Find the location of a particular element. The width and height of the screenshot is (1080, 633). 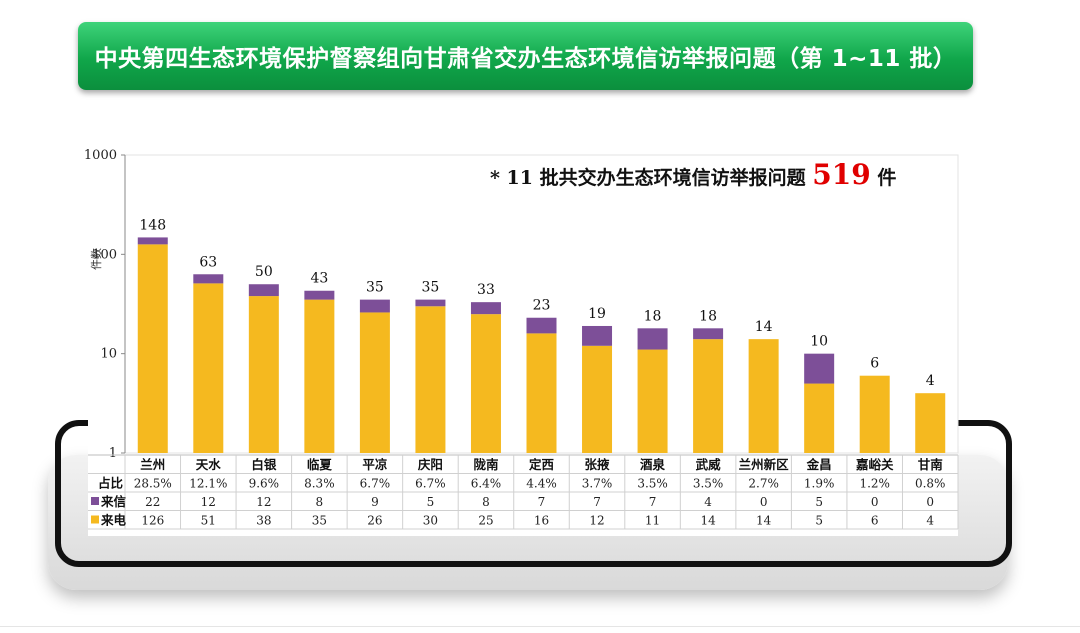

table-cell: 12.1% is located at coordinates (208, 484).